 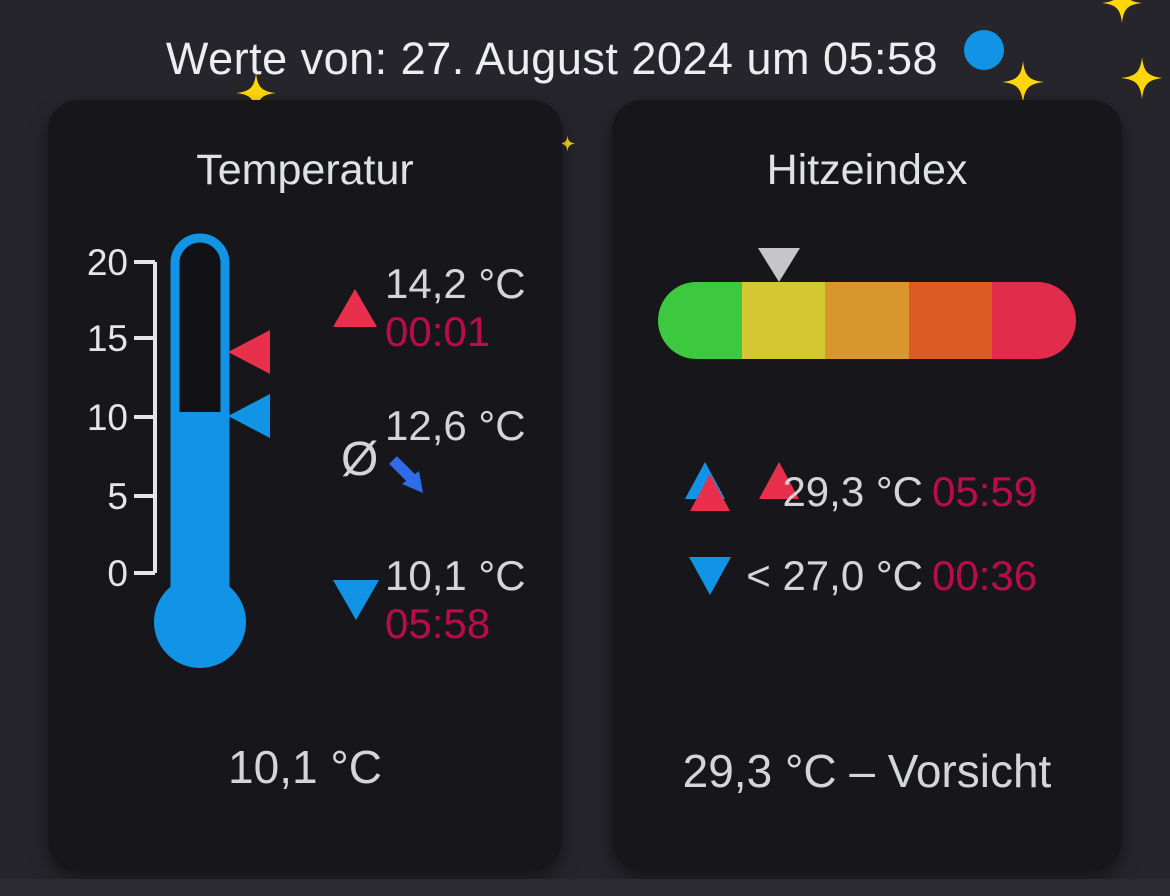 I want to click on temp-scale-axis, so click(x=145, y=417).